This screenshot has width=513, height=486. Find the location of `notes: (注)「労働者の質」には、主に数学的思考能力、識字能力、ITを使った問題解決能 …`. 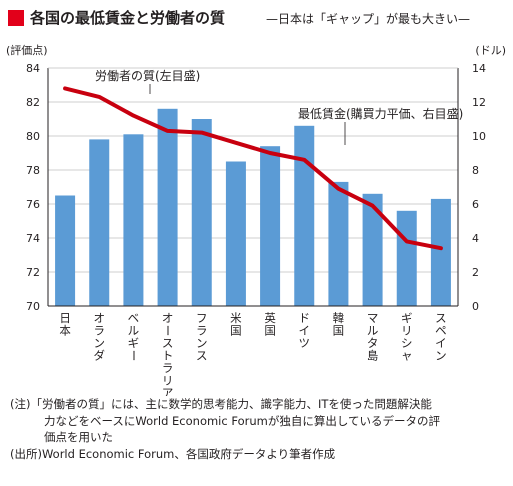

notes: (注)「労働者の質」には、主に数学的思考能力、識字能力、ITを使った問題解決能 … is located at coordinates (258, 429).